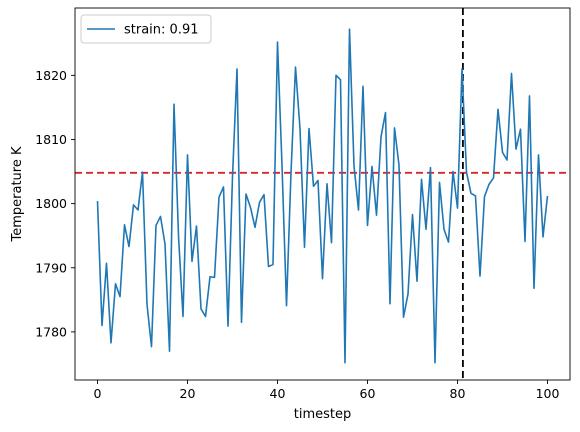  I want to click on y-axis: 1780 1790 1800 1810 1820, so click(55, 203).